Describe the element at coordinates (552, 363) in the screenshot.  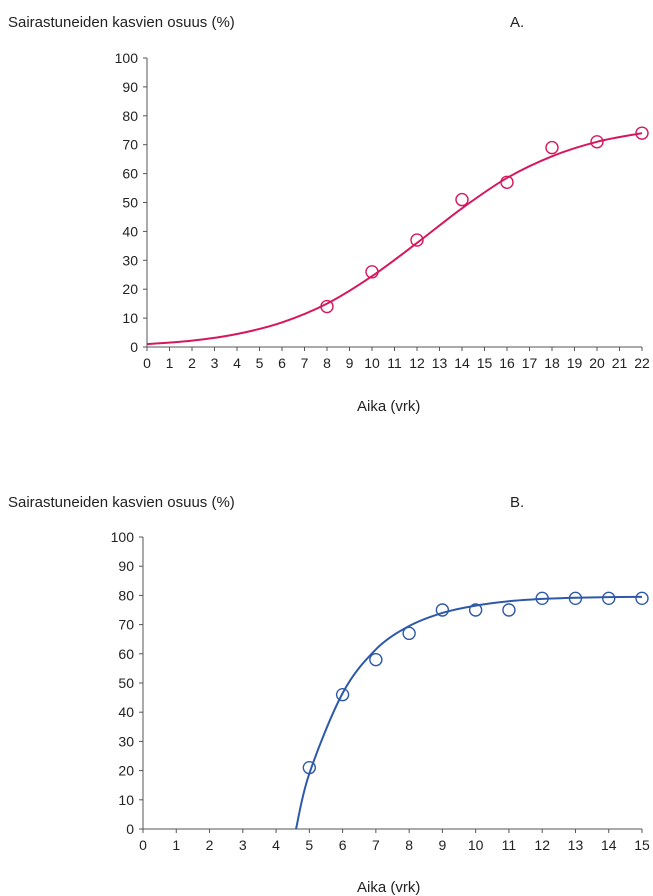
I see `x-tick-label: 18` at that location.